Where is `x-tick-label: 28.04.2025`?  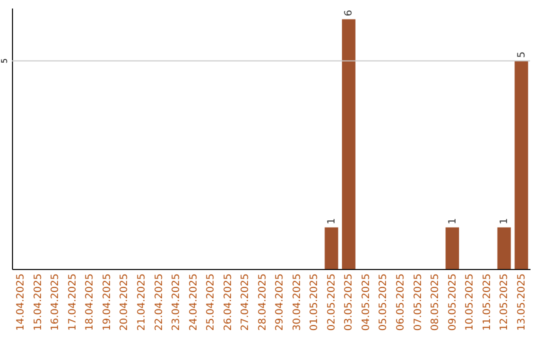 x-tick-label: 28.04.2025 is located at coordinates (262, 302).